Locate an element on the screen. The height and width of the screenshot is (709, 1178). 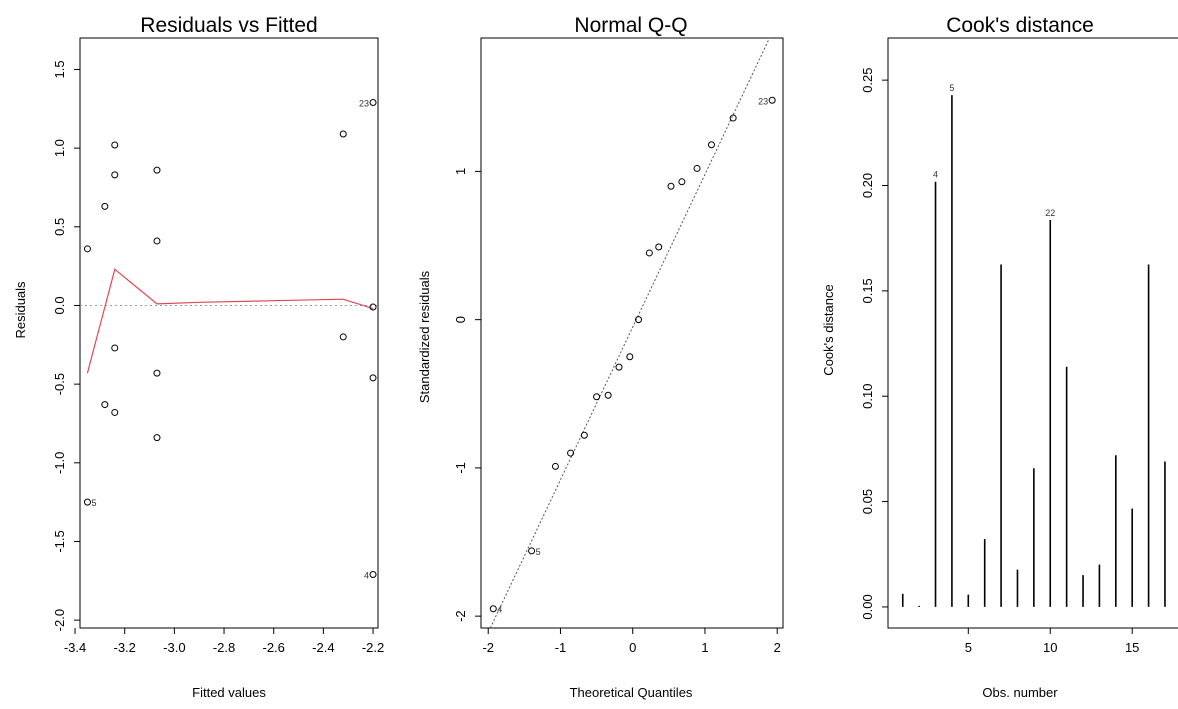
x-axis: 5 10 15 is located at coordinates (1052, 641).